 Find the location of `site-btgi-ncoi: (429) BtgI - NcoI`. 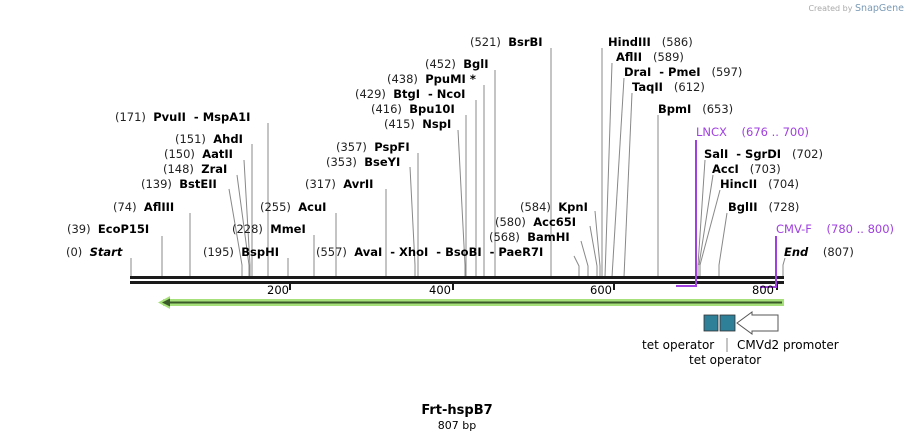

site-btgi-ncoi: (429) BtgI - NcoI is located at coordinates (410, 94).